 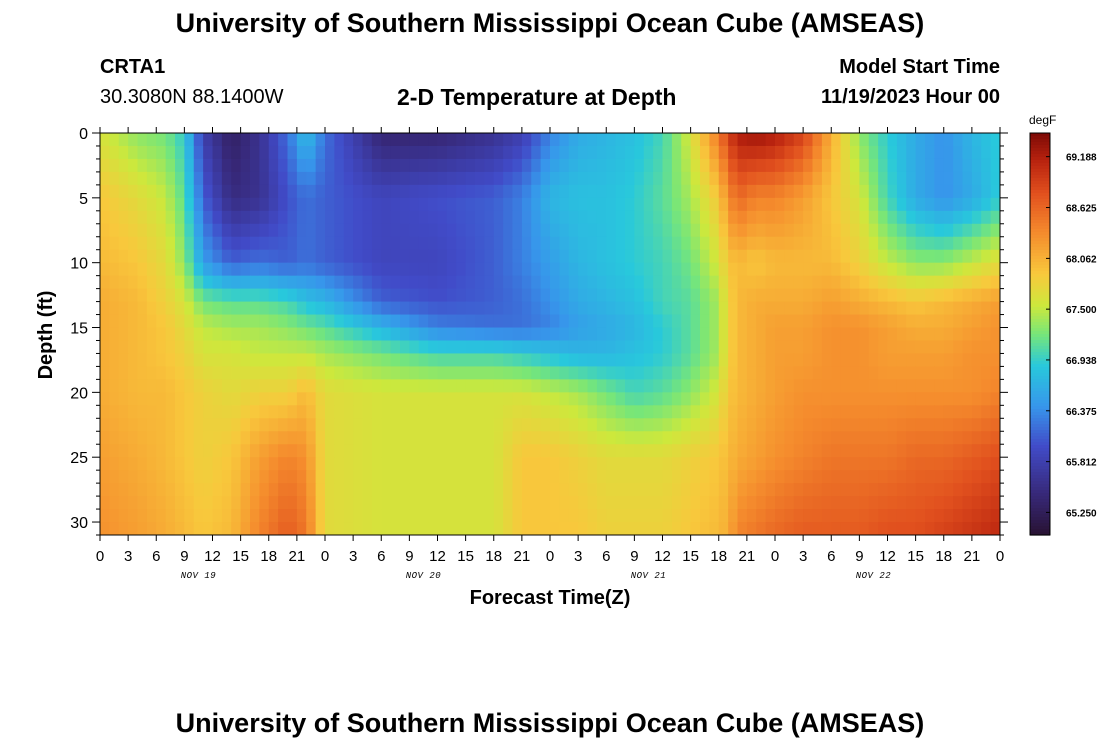 What do you see at coordinates (1081, 412) in the screenshot?
I see `colorbar-tick-label: 66.375` at bounding box center [1081, 412].